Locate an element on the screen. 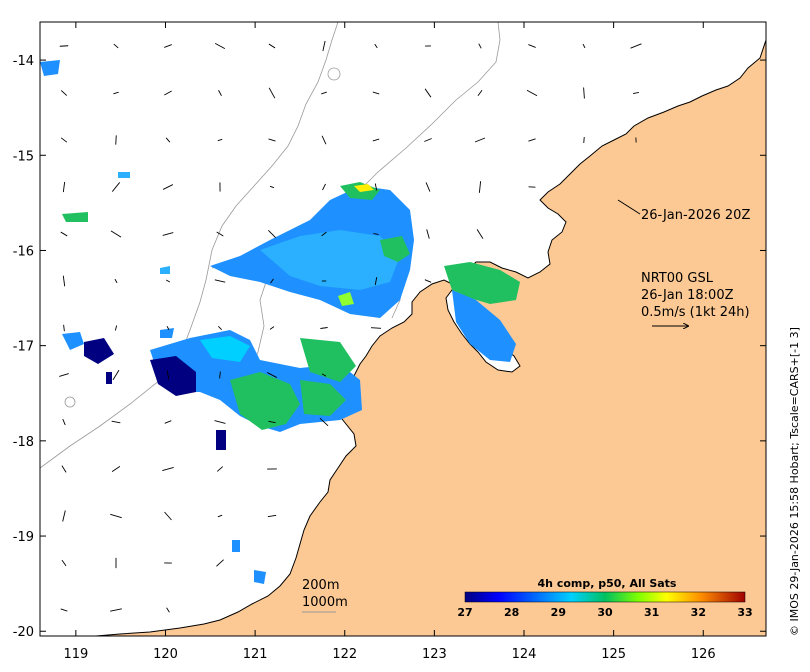 The width and height of the screenshot is (810, 672). colorbar-label: 29 is located at coordinates (558, 612).